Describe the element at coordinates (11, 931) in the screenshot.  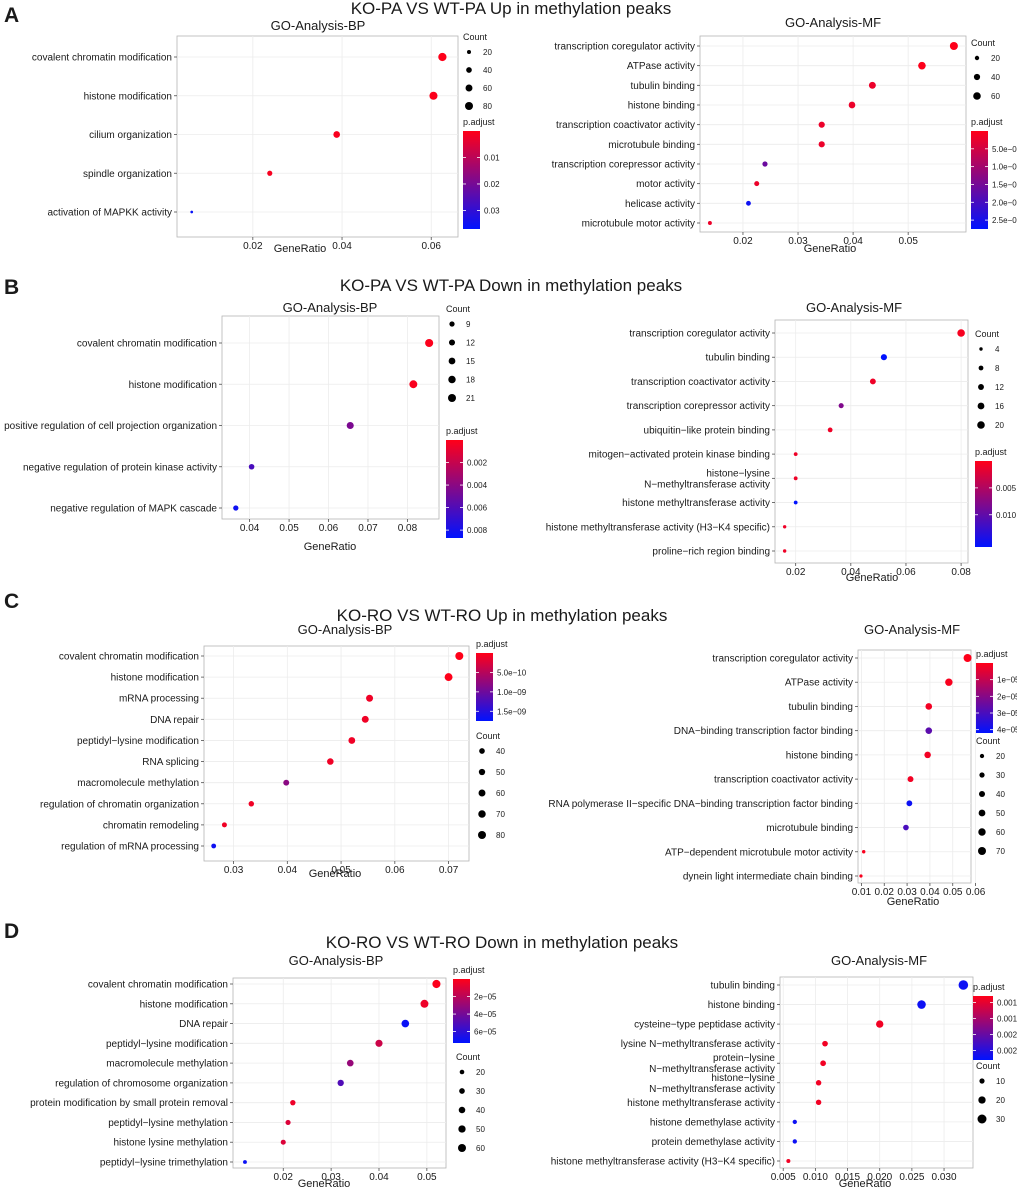
I see `panel-letter: D` at that location.